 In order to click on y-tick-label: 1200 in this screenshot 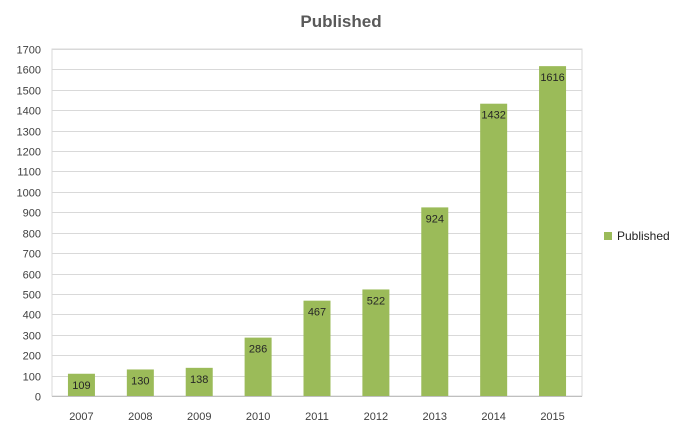, I will do `click(29, 153)`.